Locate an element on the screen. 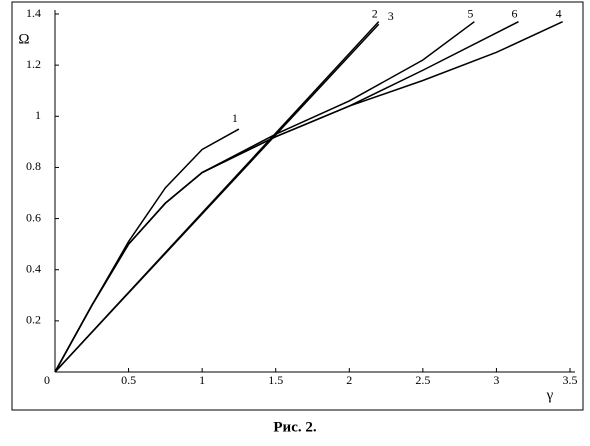 This screenshot has width=590, height=446. y-tick-label: 1 is located at coordinates (38, 115).